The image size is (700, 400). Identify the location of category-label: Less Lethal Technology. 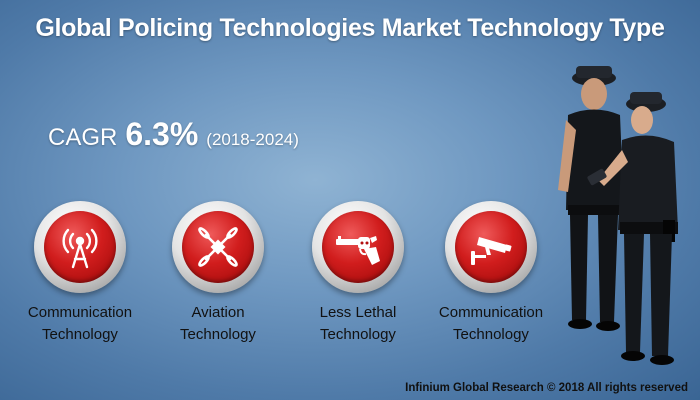
(358, 323).